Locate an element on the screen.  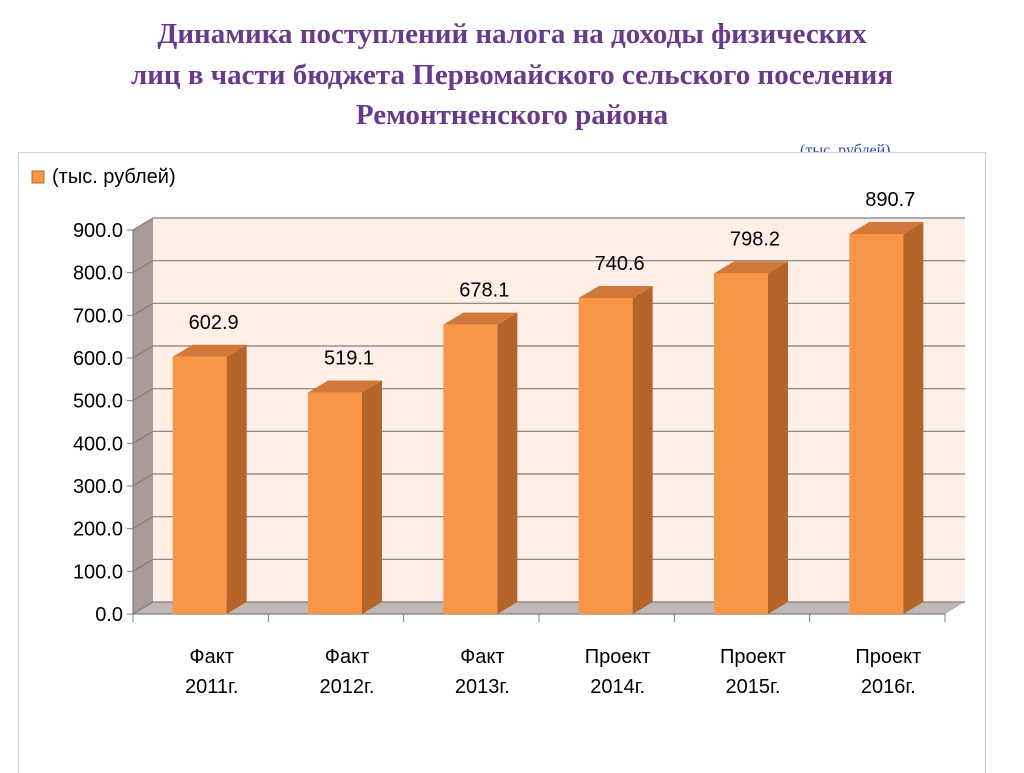
x-category-label: 2012г. is located at coordinates (347, 687).